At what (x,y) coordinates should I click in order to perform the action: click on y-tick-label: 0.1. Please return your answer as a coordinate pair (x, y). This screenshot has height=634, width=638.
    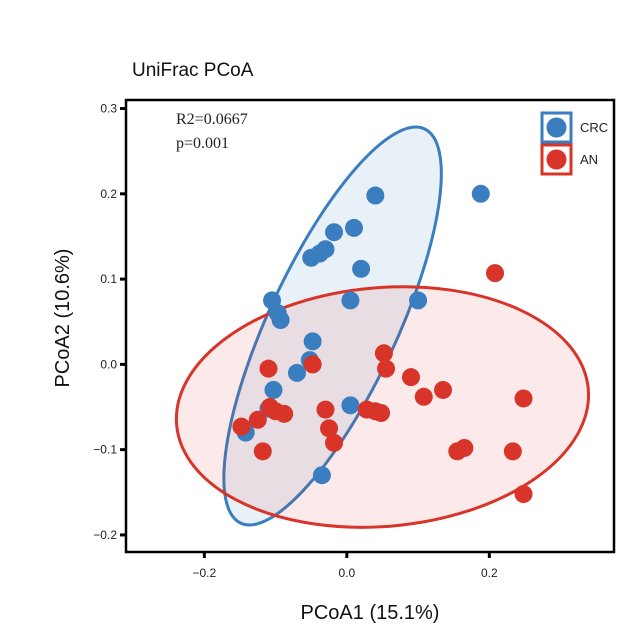
    Looking at the image, I should click on (108, 279).